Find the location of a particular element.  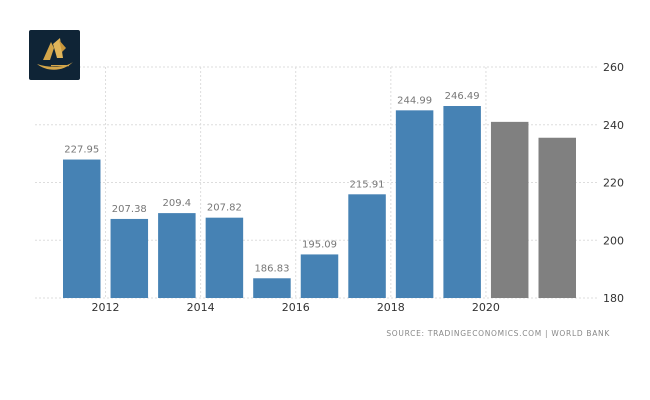

data-label: 244.99 is located at coordinates (414, 100).